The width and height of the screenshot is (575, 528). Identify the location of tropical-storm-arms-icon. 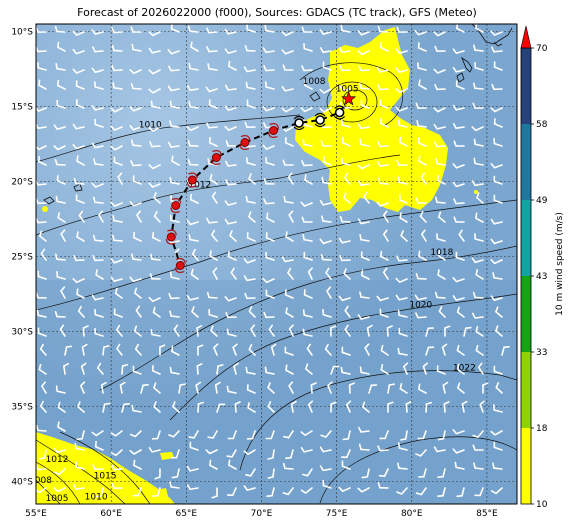
(171, 237).